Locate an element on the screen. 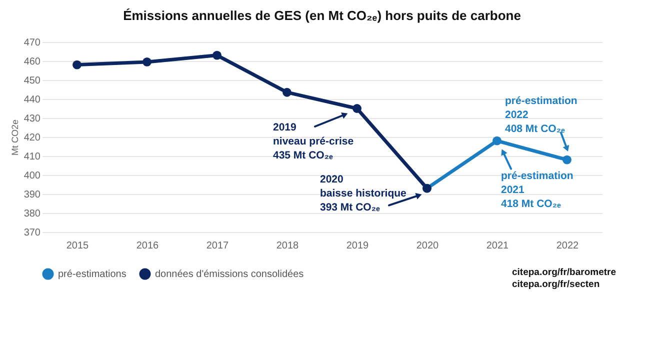 This screenshot has height=344, width=664. x-tick-label: 2017 is located at coordinates (218, 246).